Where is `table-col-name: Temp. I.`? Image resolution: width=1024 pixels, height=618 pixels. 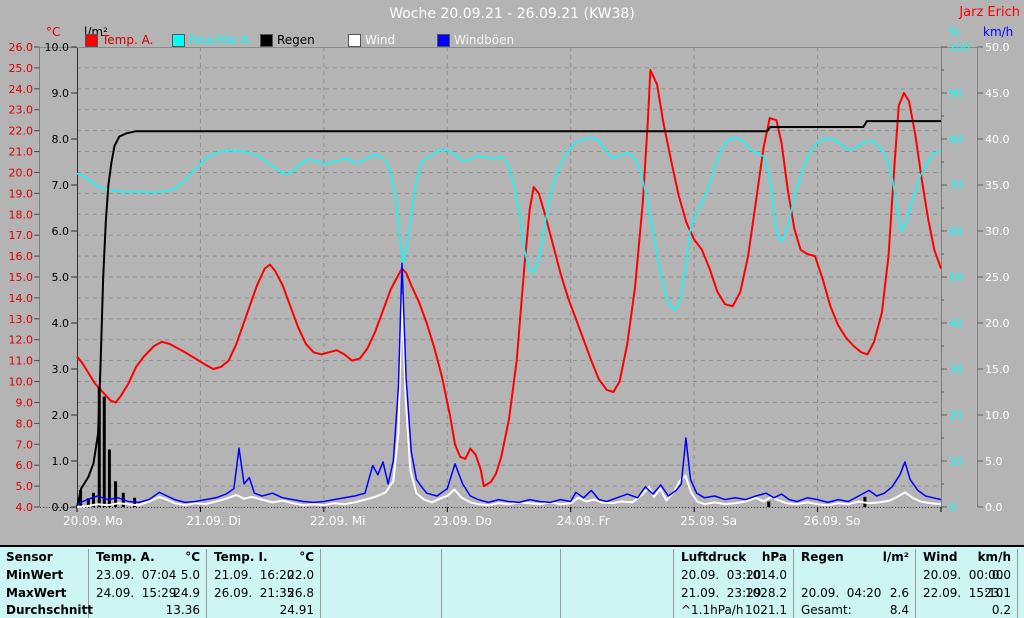 table-col-name: Temp. I. is located at coordinates (241, 557).